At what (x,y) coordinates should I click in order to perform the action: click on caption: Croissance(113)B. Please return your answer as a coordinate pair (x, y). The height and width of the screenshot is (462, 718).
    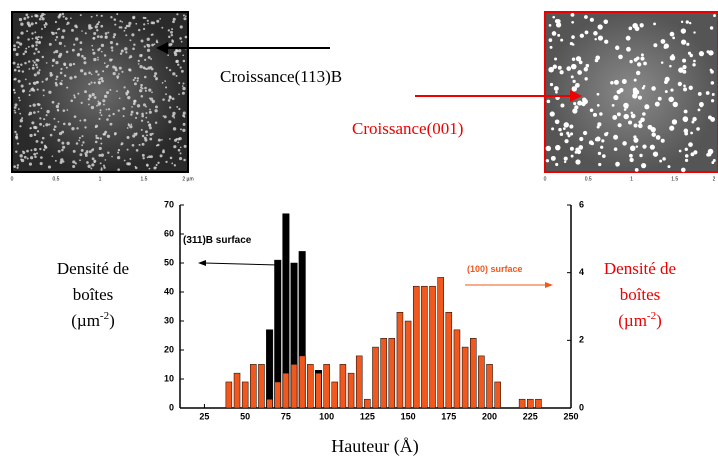
    Looking at the image, I should click on (281, 76).